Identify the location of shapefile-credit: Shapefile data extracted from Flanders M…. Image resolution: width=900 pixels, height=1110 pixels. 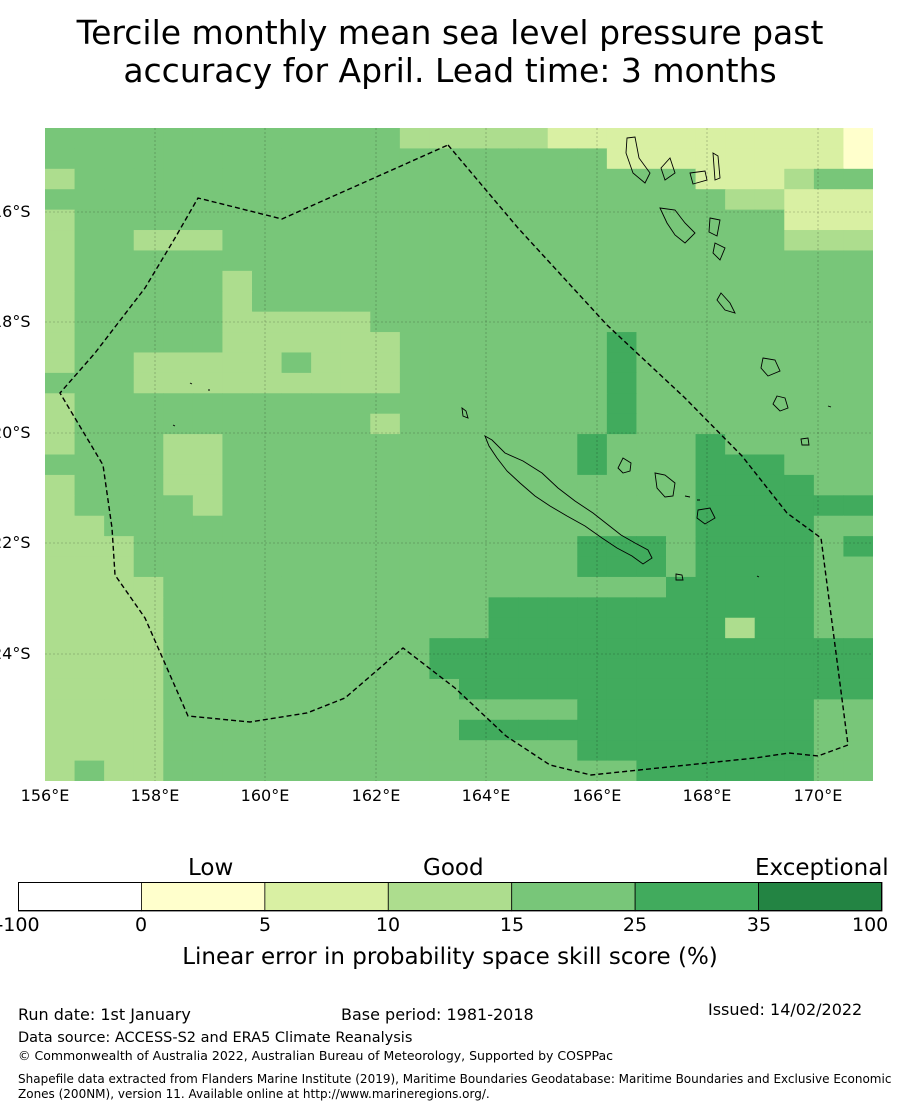
(458, 1087).